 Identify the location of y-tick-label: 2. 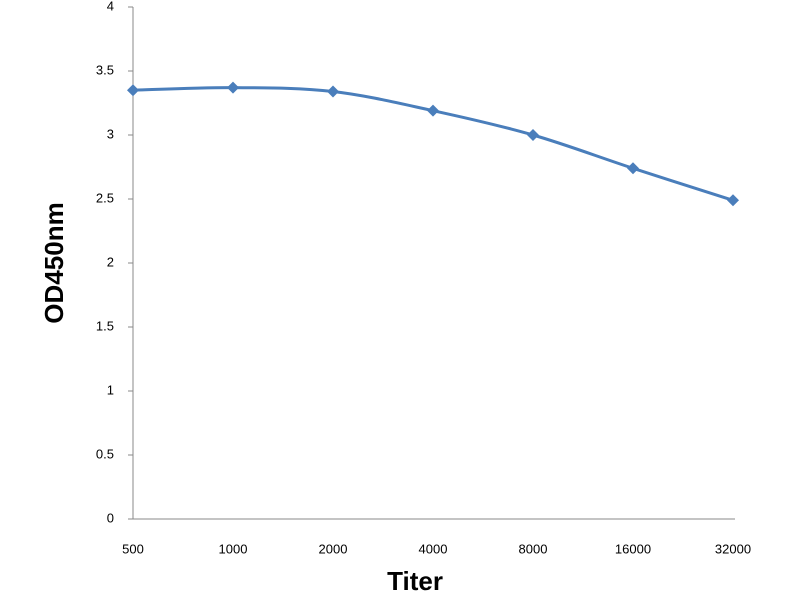
(110, 261).